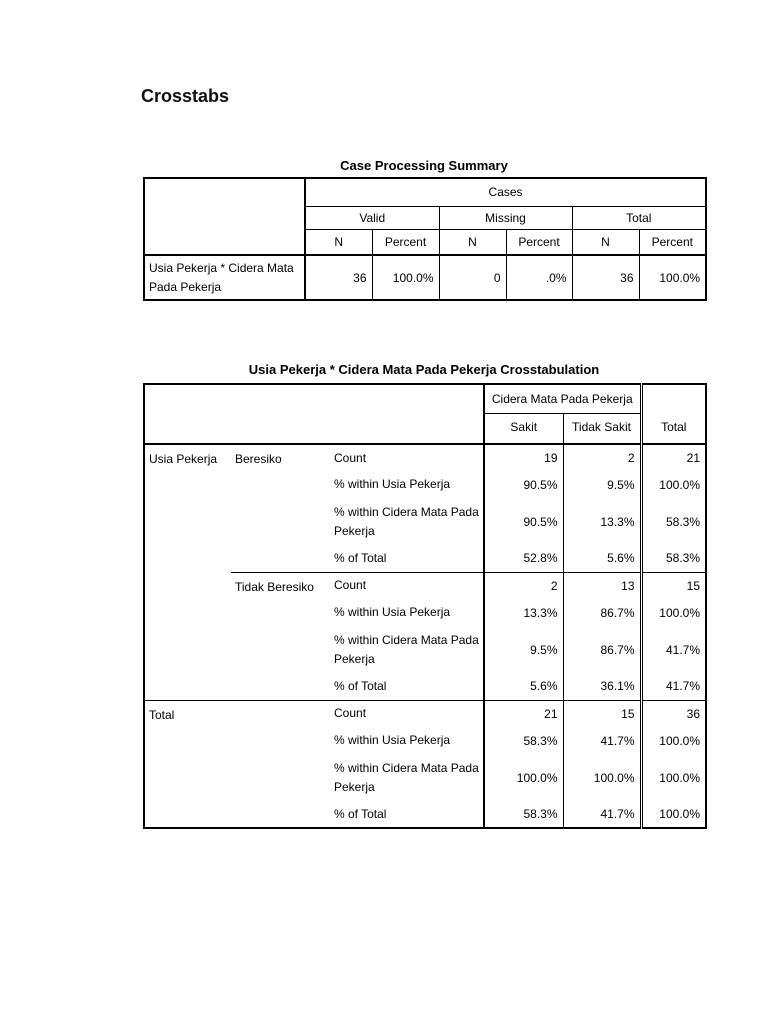  I want to click on table-row: Usia Pekerja Beresiko Count 19 2 21, so click(425, 457).